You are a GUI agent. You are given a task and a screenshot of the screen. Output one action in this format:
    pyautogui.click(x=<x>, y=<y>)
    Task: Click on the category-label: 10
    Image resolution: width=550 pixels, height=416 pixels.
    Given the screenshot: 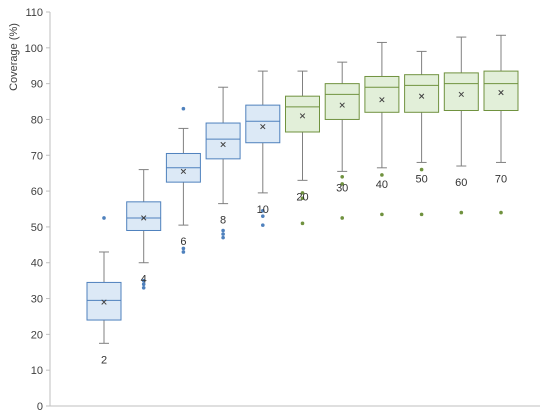 What is the action you would take?
    pyautogui.click(x=263, y=210)
    